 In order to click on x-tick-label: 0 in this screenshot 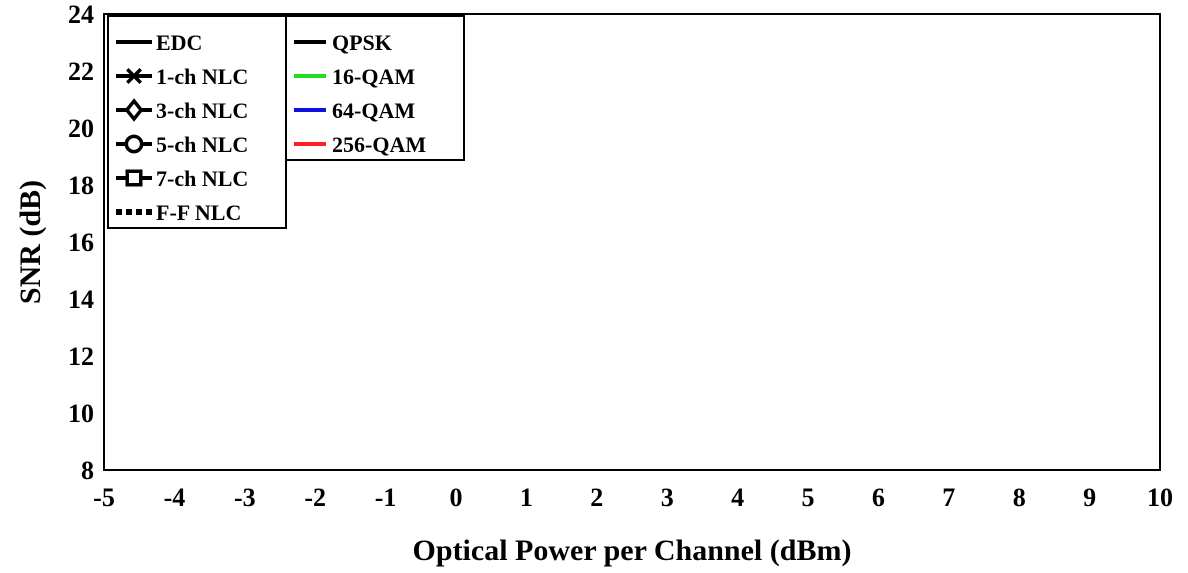, I will do `click(456, 497)`.